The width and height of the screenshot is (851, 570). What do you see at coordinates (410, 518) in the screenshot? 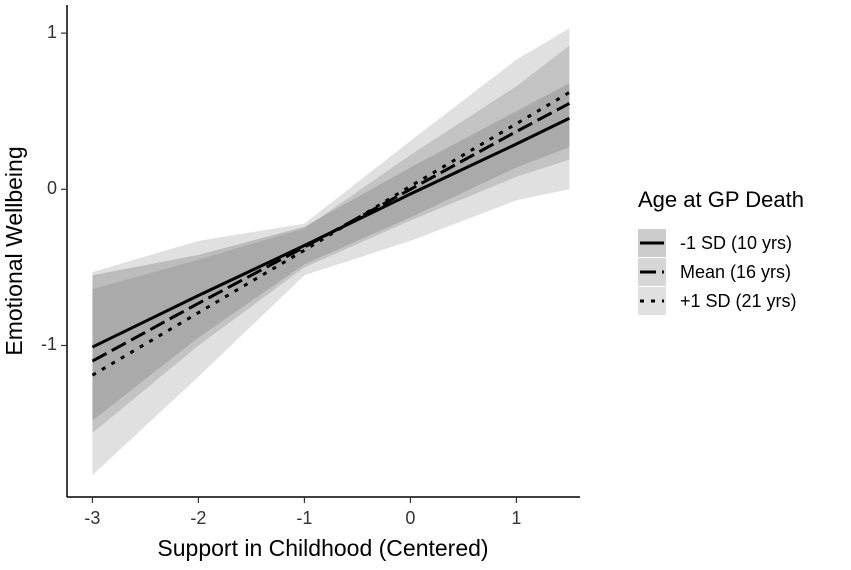
I see `x-tick-label: 0` at bounding box center [410, 518].